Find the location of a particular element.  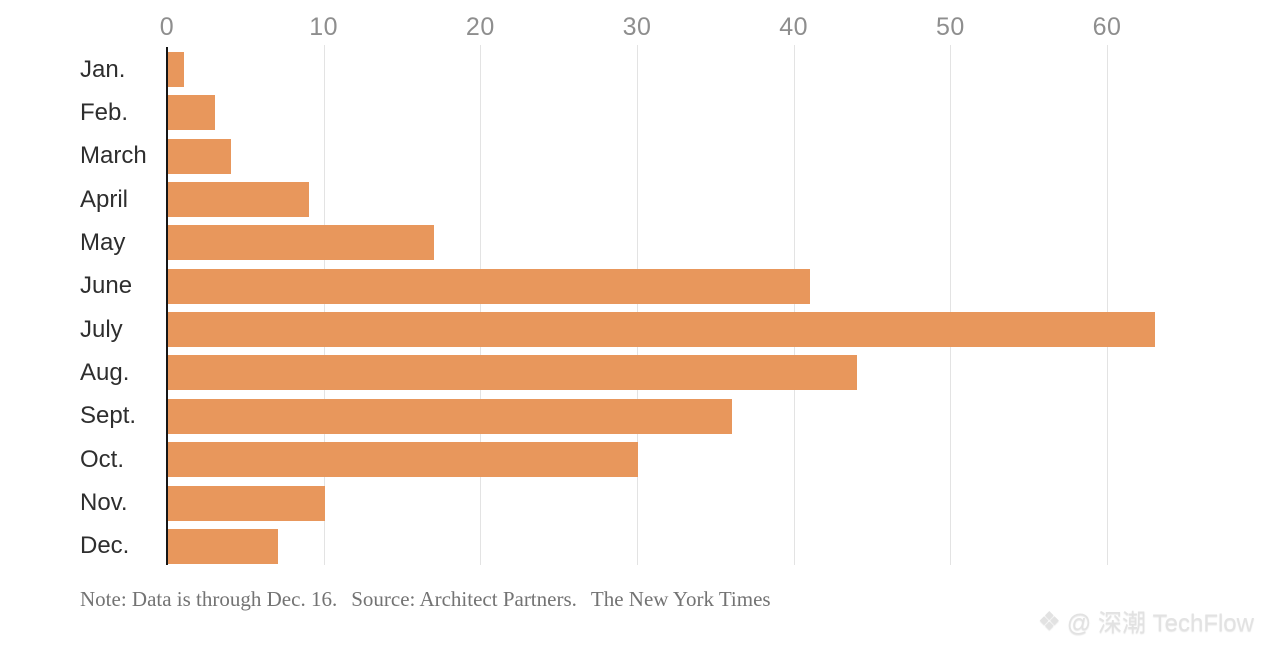

x-tick-label: 0 is located at coordinates (167, 27).